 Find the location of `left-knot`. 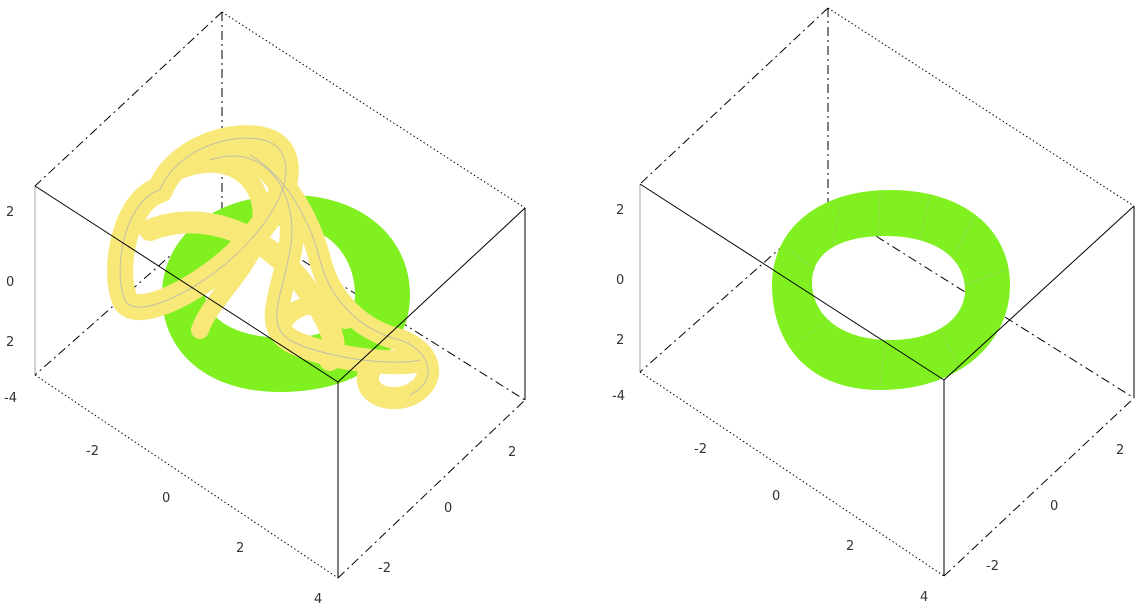

left-knot is located at coordinates (273, 267).